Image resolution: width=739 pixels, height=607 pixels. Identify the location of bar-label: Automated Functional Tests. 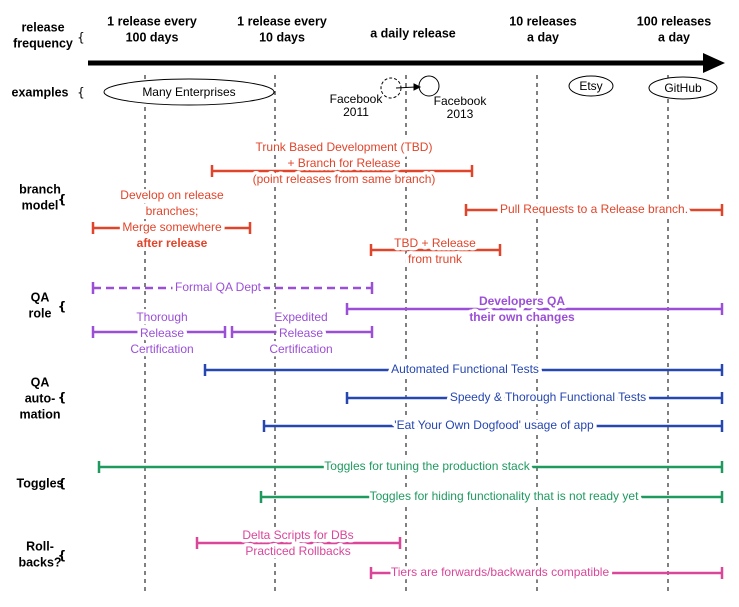
(465, 369).